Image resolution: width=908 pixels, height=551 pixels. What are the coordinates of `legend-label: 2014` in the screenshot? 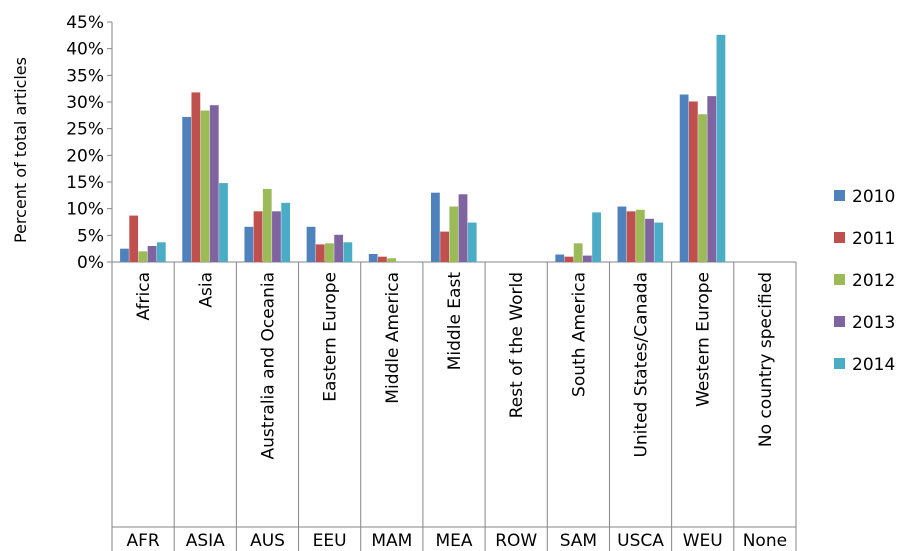 It's located at (873, 365).